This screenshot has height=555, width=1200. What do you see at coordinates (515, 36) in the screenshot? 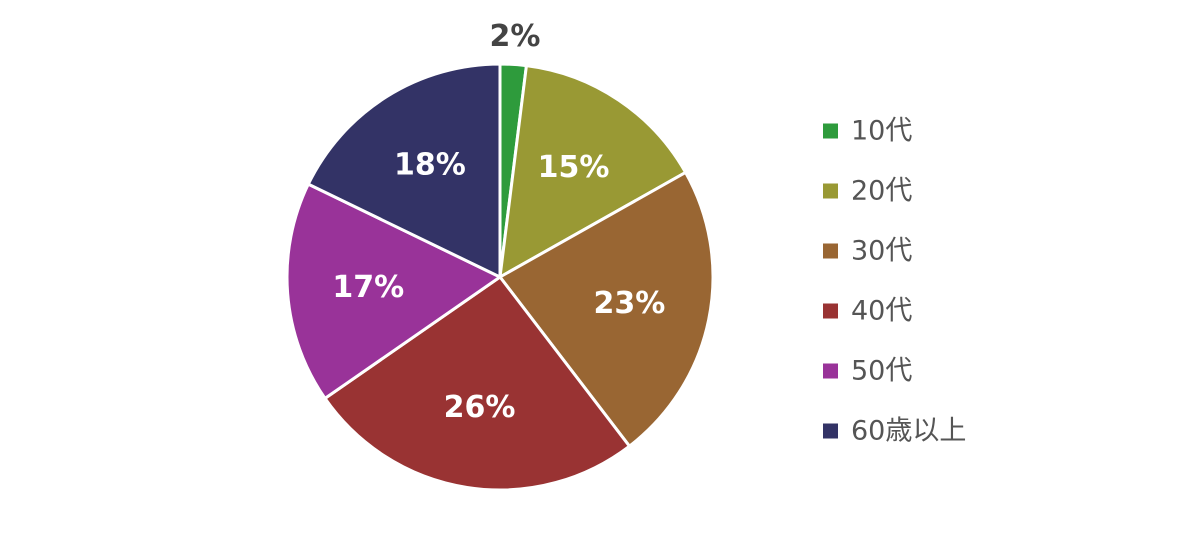
I see `slice-value-label: 2%` at bounding box center [515, 36].